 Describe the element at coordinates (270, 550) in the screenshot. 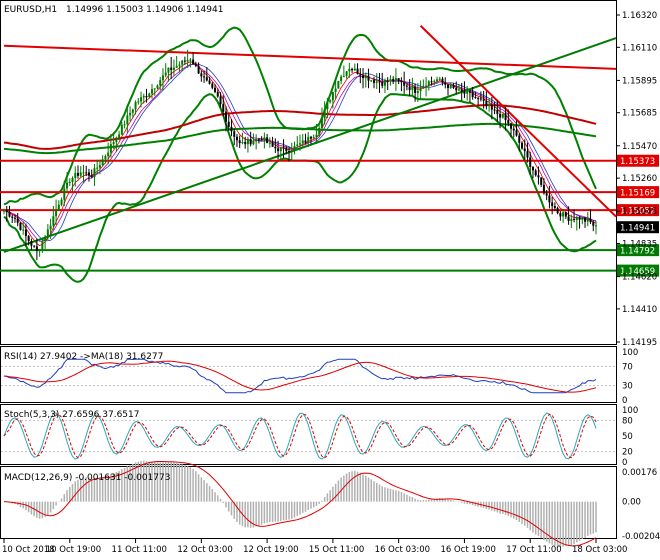

I see `time-tick-label: 12 Oct 19:00` at that location.